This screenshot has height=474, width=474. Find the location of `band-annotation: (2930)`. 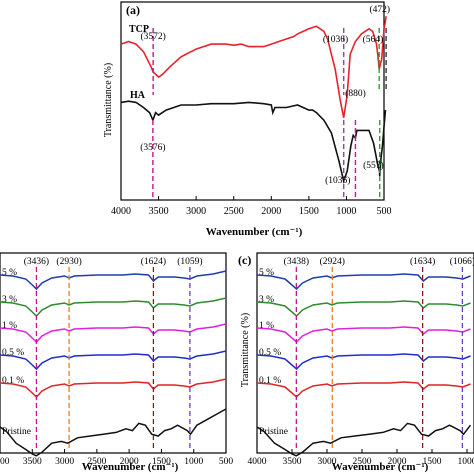

band-annotation: (2930) is located at coordinates (68, 261).